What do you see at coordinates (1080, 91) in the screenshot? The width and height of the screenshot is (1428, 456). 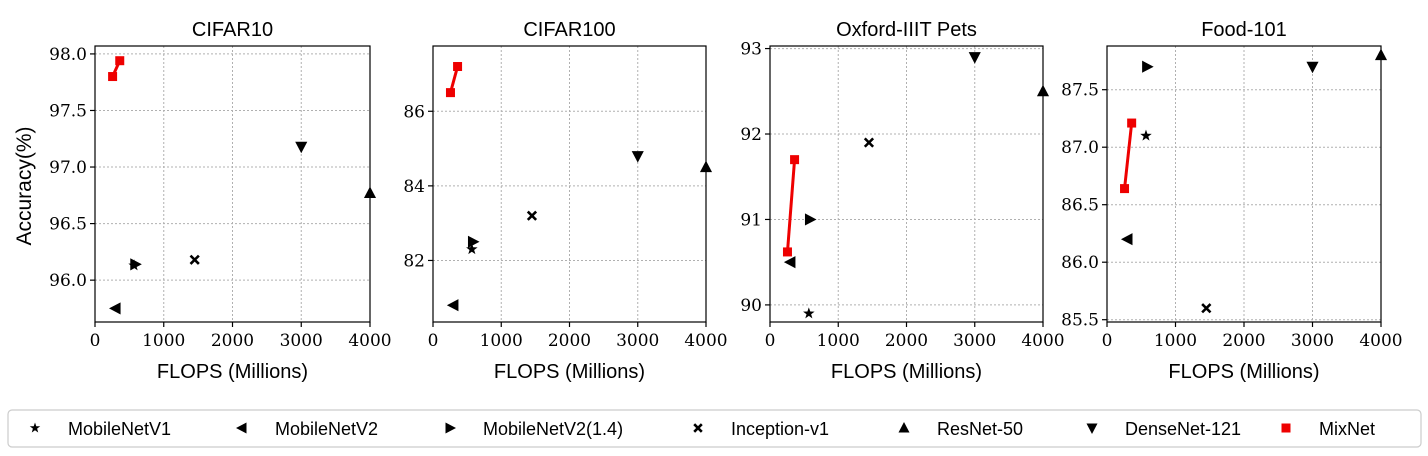 I see `y-tick-label: 87.5` at bounding box center [1080, 91].